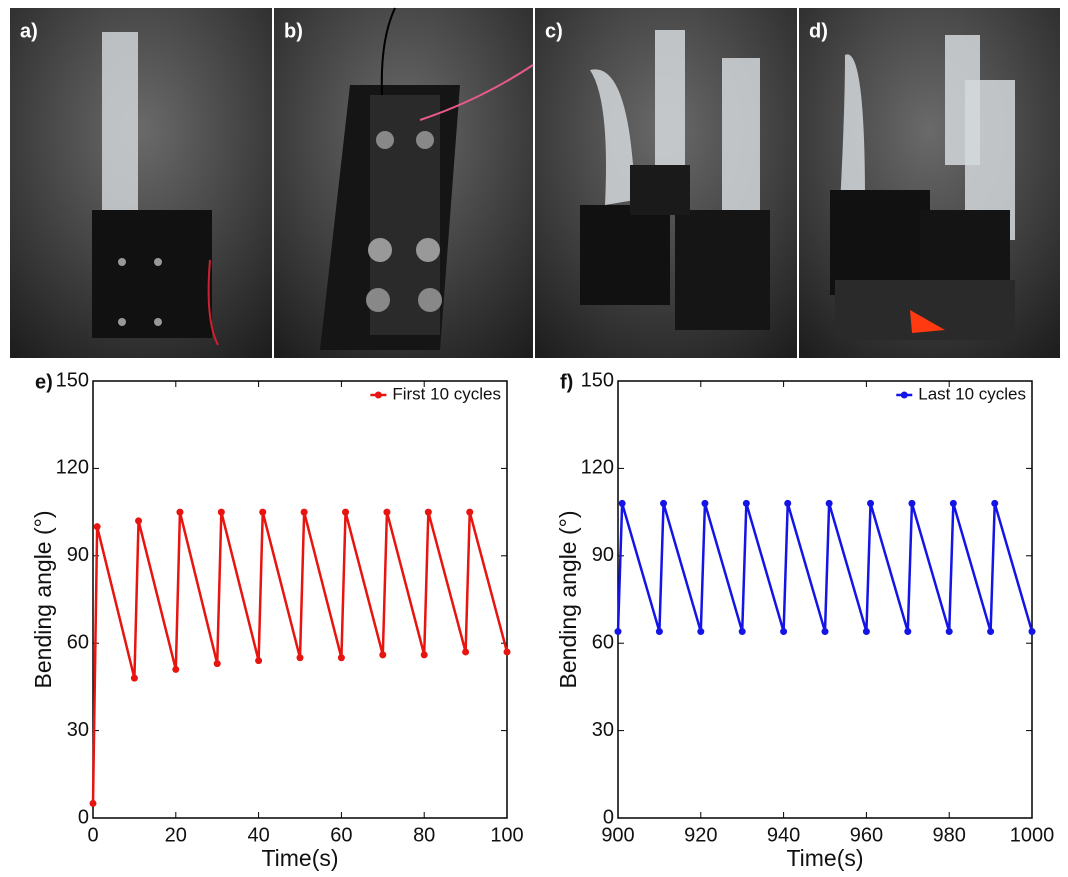 Image resolution: width=1068 pixels, height=877 pixels. Describe the element at coordinates (929, 183) in the screenshot. I see `photo-d` at that location.